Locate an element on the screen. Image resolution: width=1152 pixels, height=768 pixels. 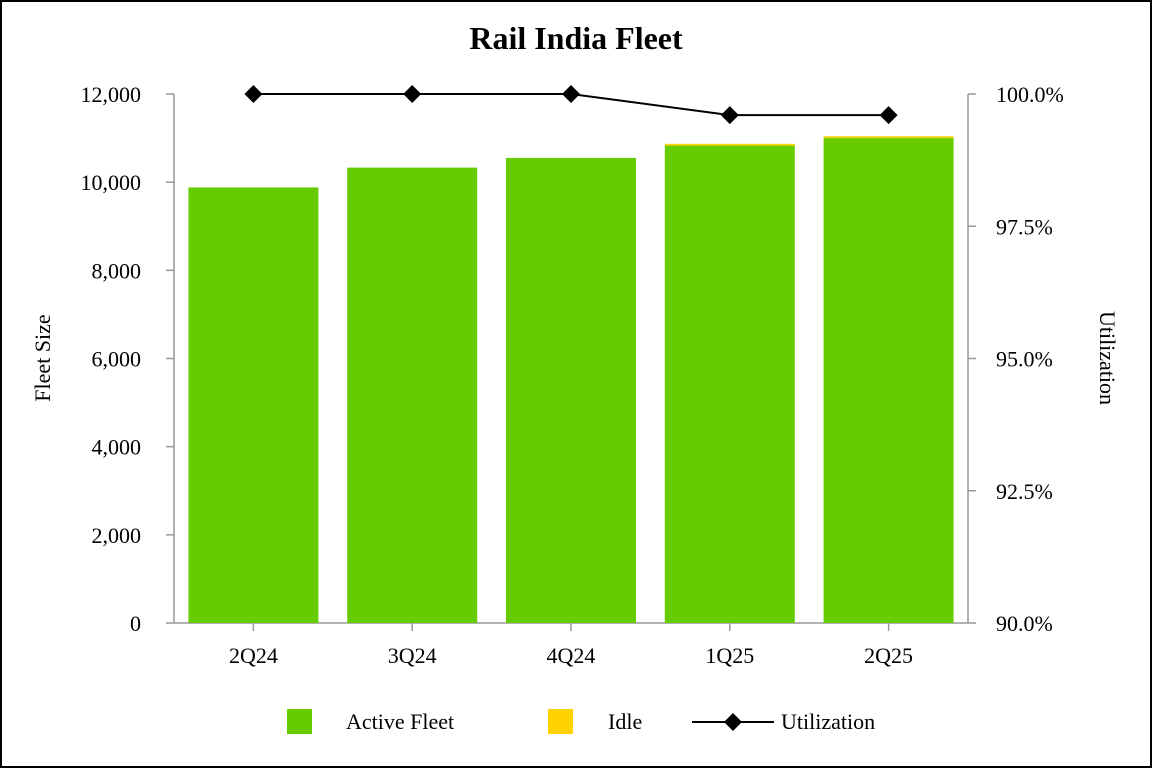
bar-active-fleet-2q24 is located at coordinates (253, 405).